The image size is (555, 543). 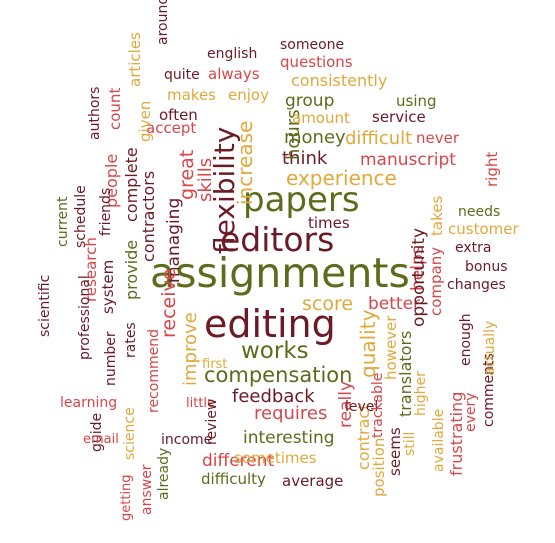 I want to click on cloud-word-company: company, so click(x=436, y=281).